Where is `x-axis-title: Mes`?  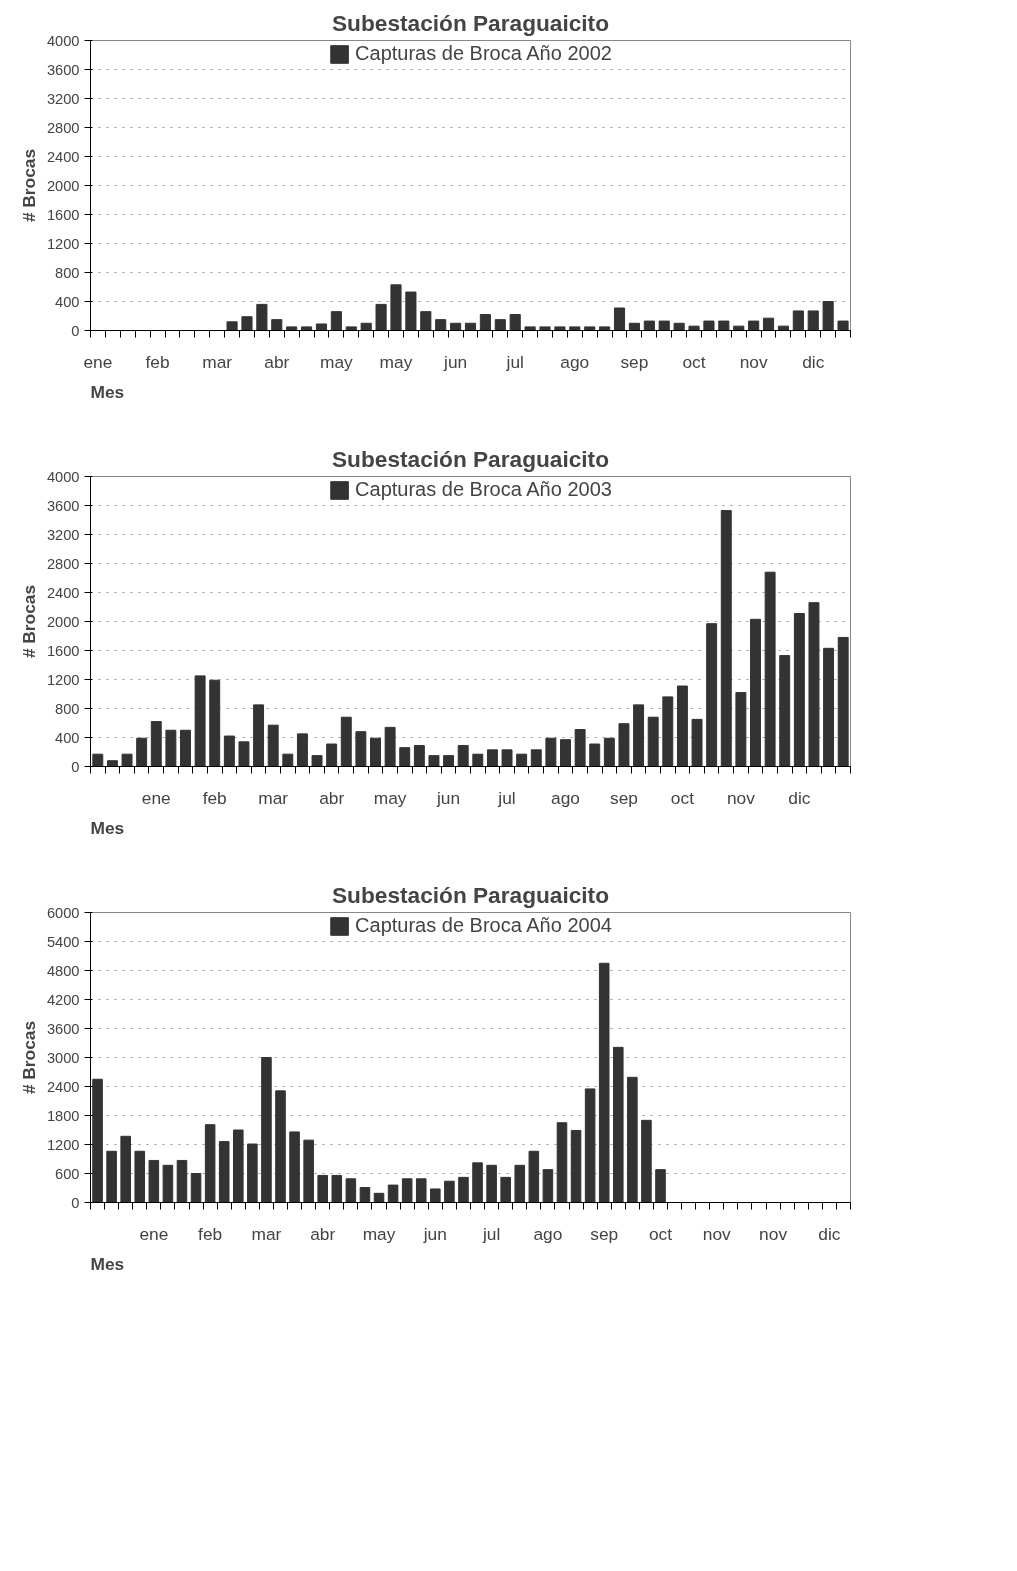
x-axis-title: Mes is located at coordinates (107, 391).